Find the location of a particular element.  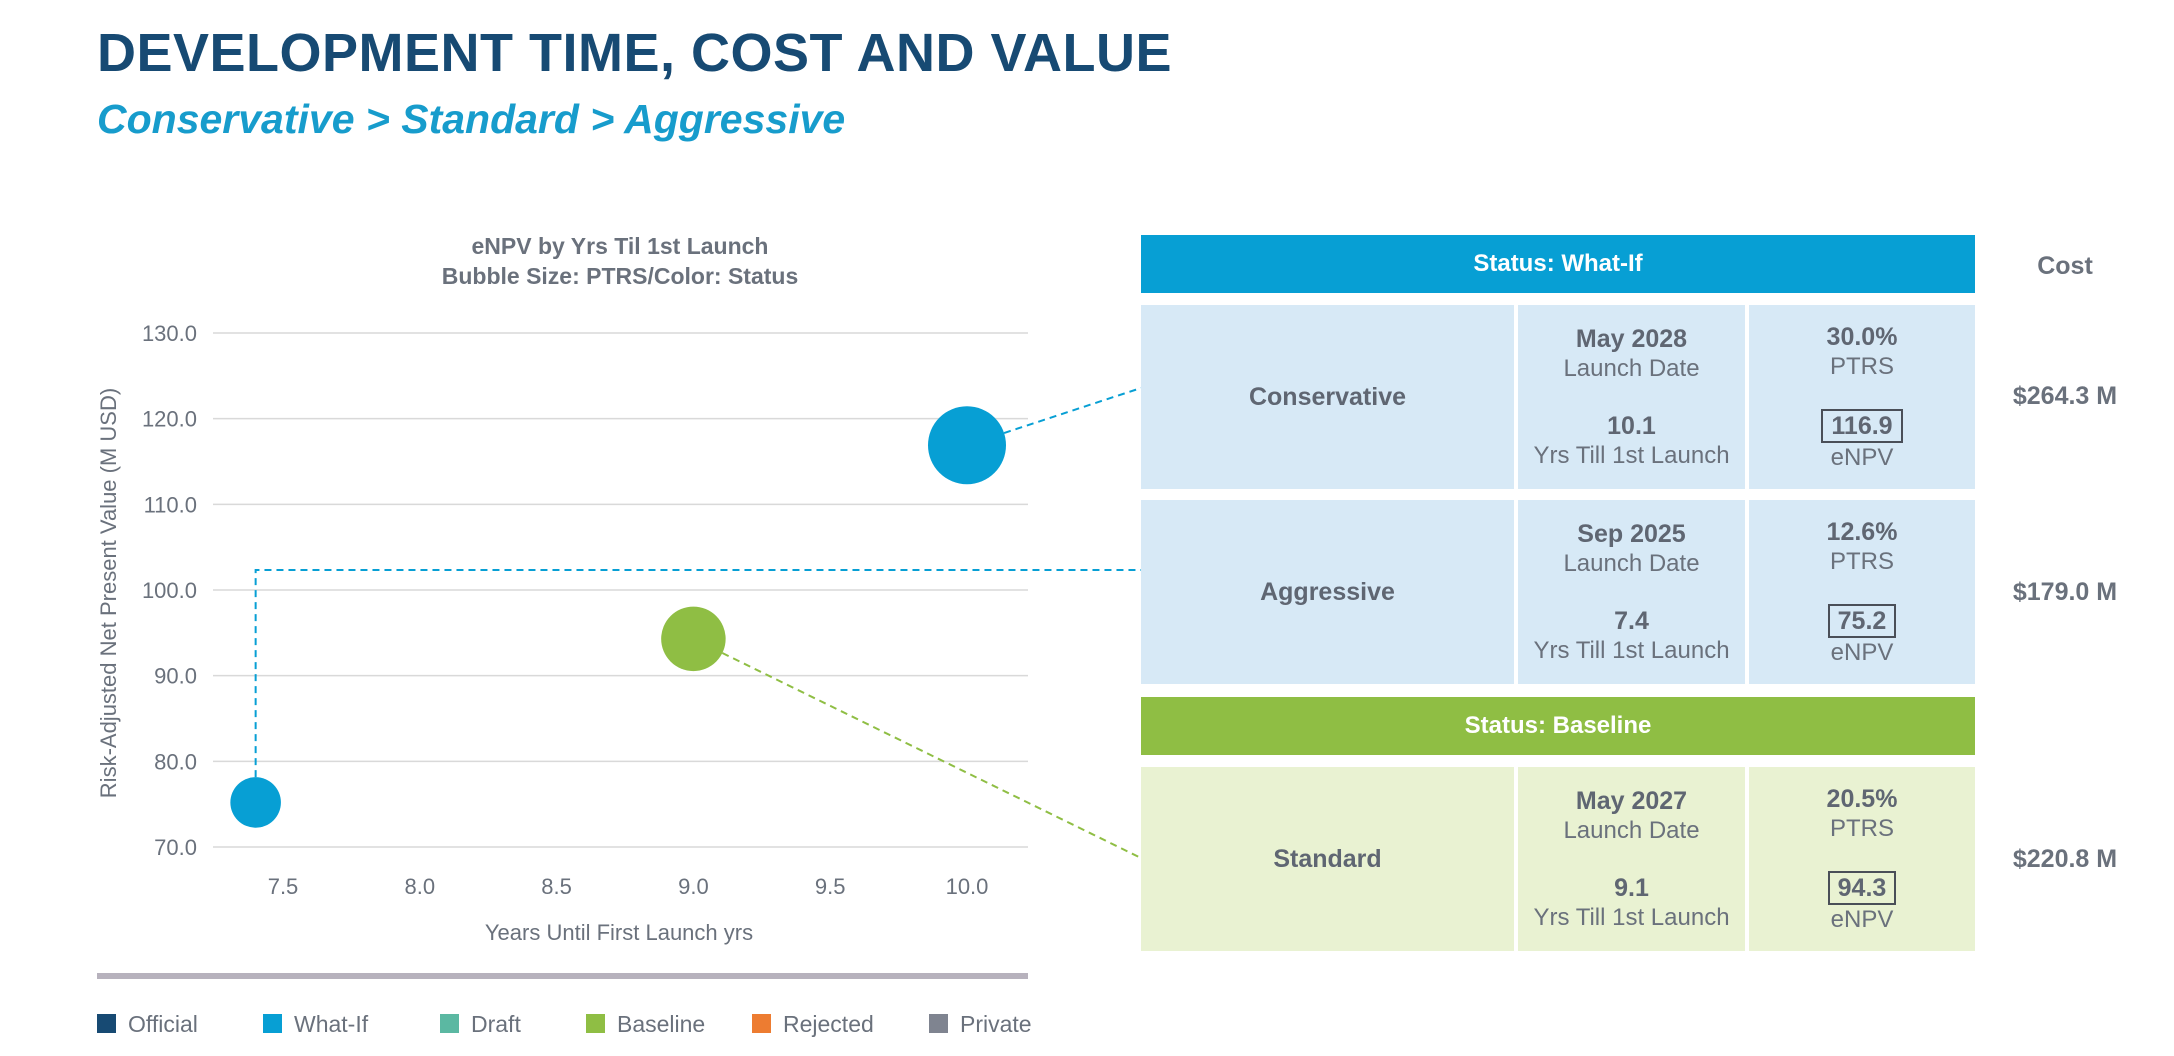

x-tick-label: 10.0 is located at coordinates (967, 886).